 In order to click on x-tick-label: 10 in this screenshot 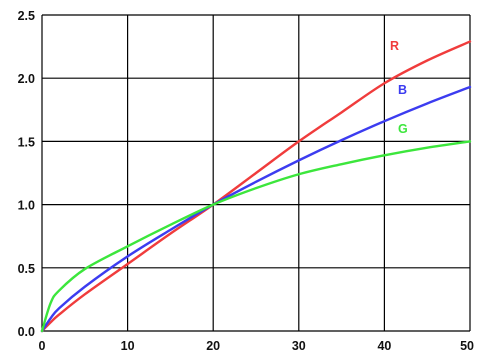, I will do `click(128, 346)`.